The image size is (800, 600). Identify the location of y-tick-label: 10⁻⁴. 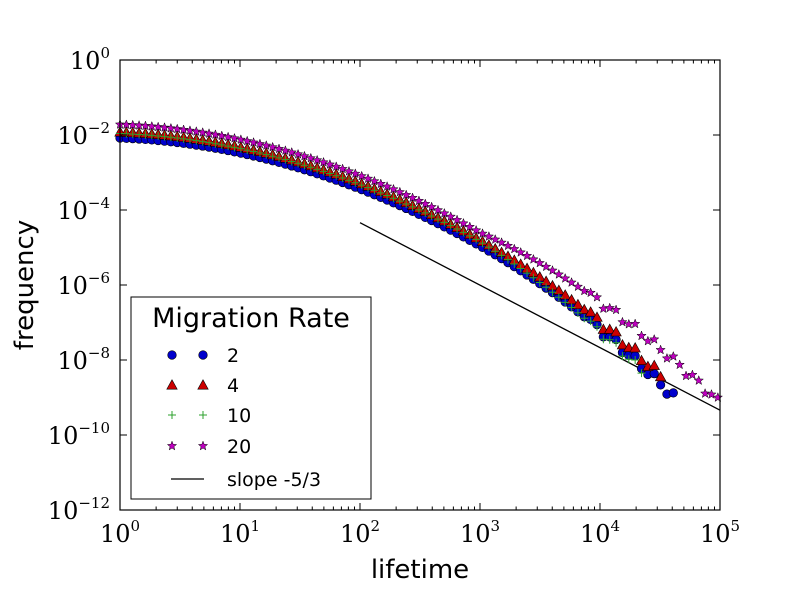
(83, 209).